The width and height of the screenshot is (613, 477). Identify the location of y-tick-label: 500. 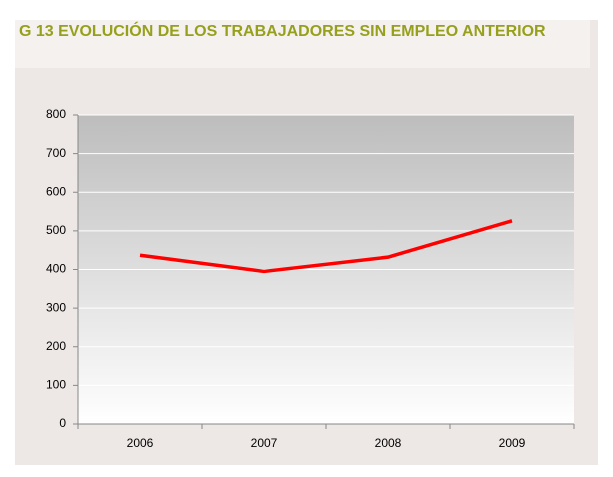
(56, 230).